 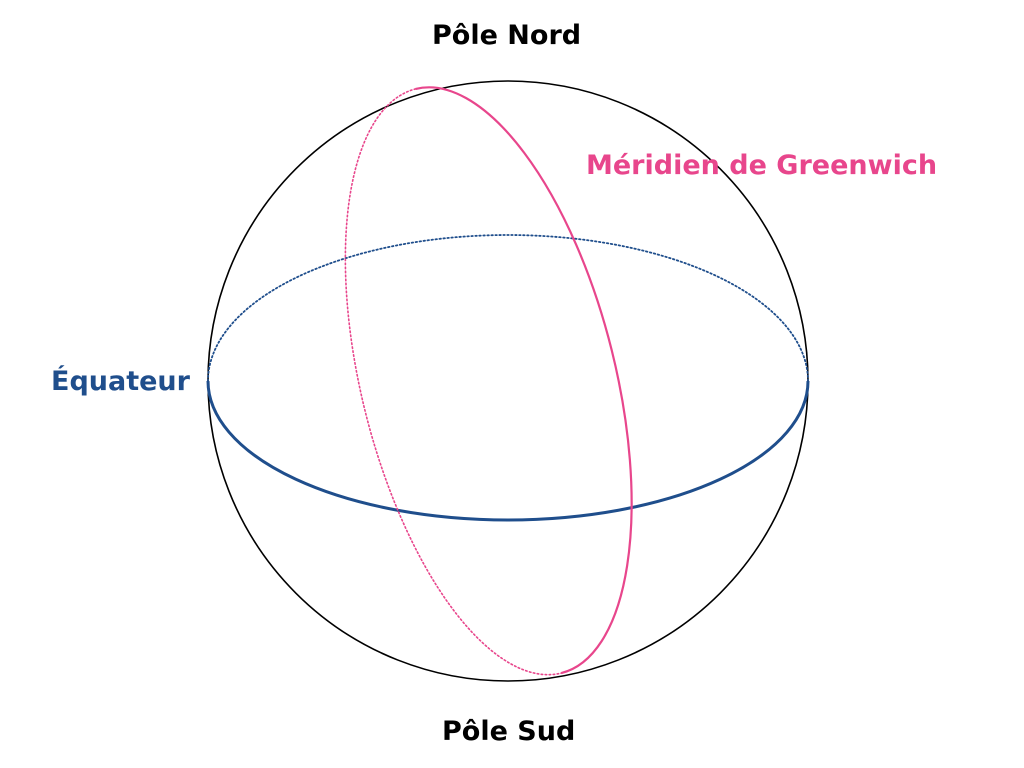 I want to click on meridian-label: Méridien de Greenwich, so click(x=762, y=165).